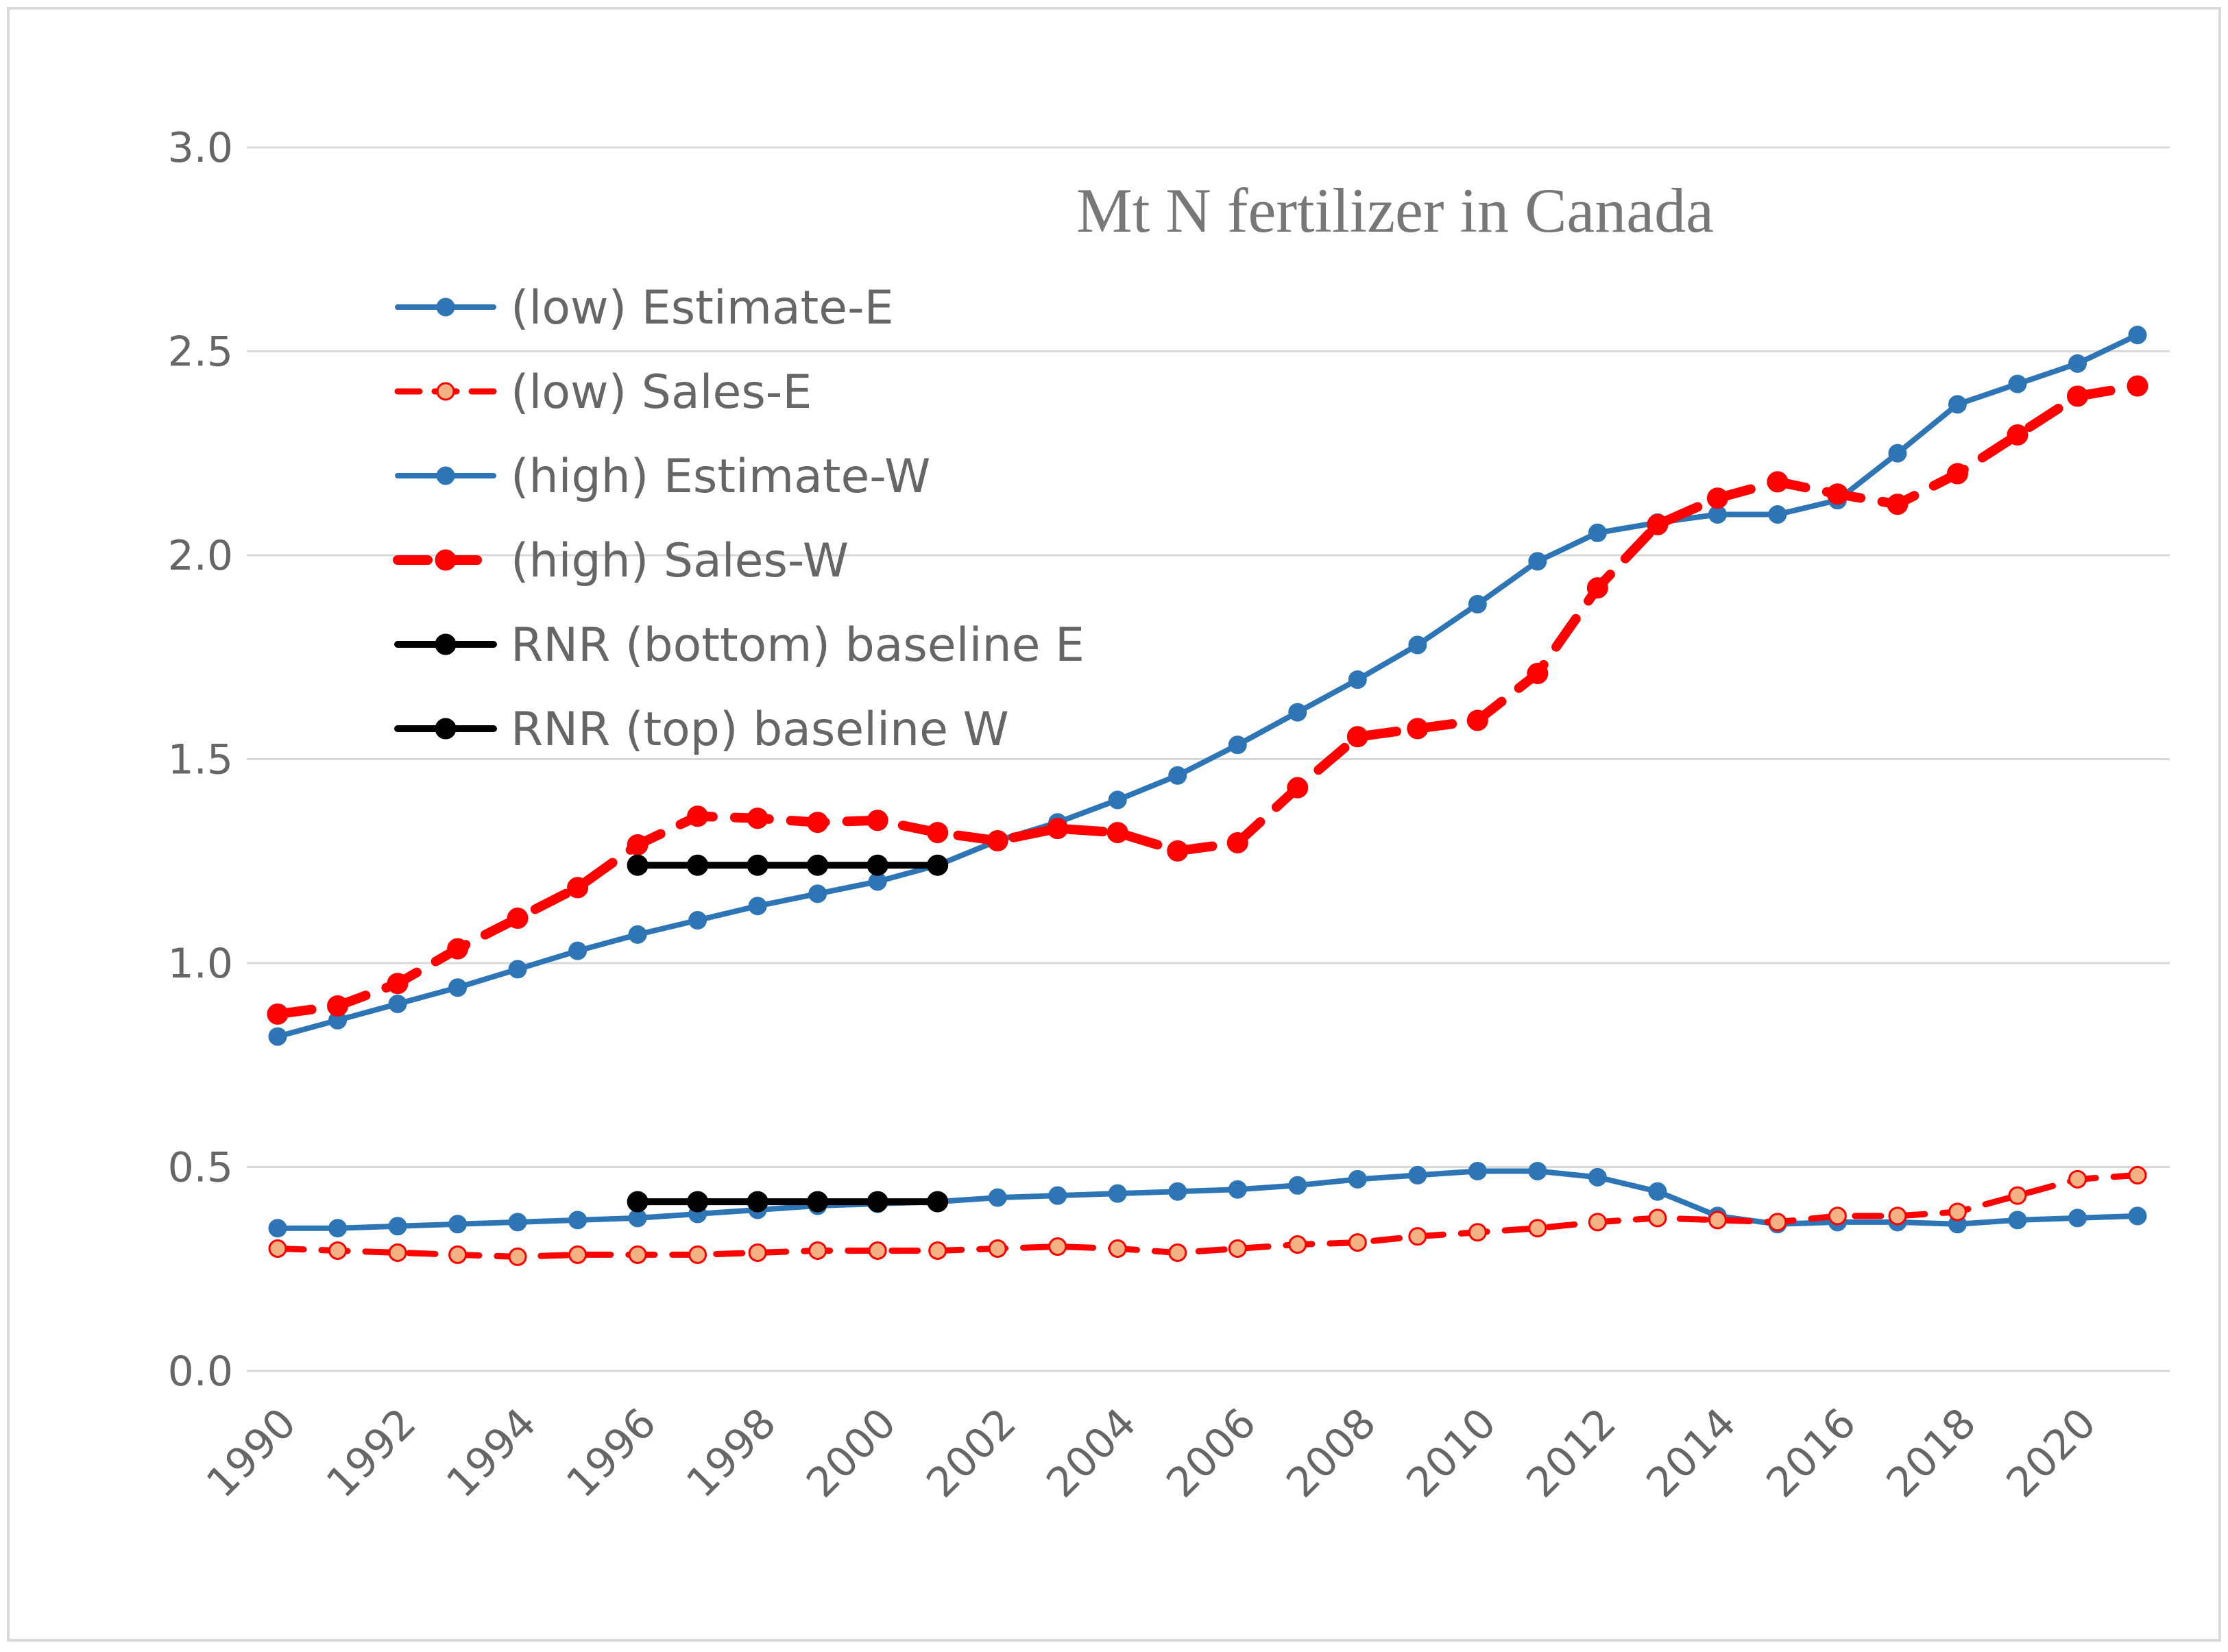 The image size is (2228, 1652). I want to click on legend-entry: RNR (top) baseline W, so click(701, 730).